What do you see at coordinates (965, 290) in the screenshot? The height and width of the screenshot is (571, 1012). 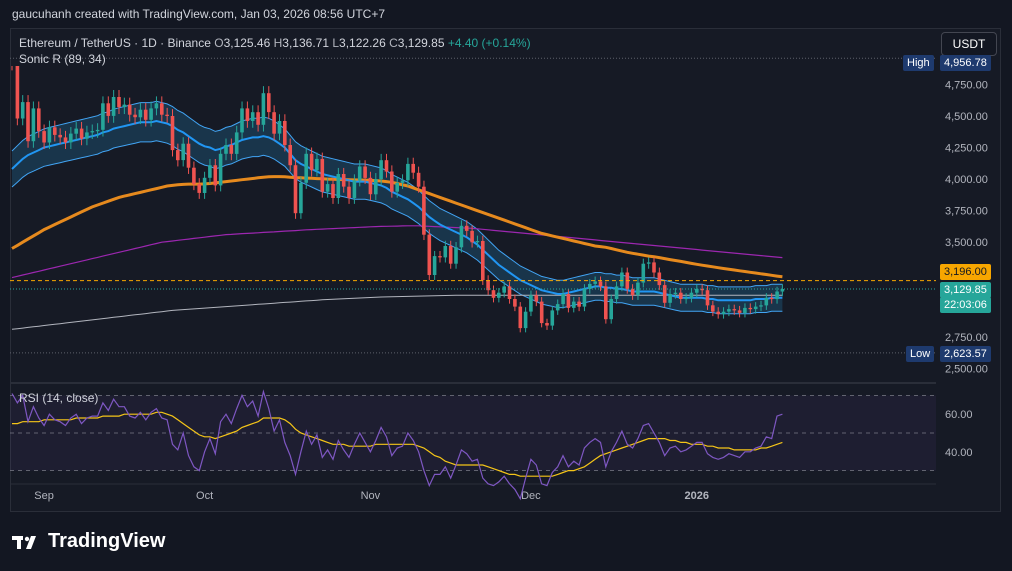 I see `last-price-tag: 3,129.85` at bounding box center [965, 290].